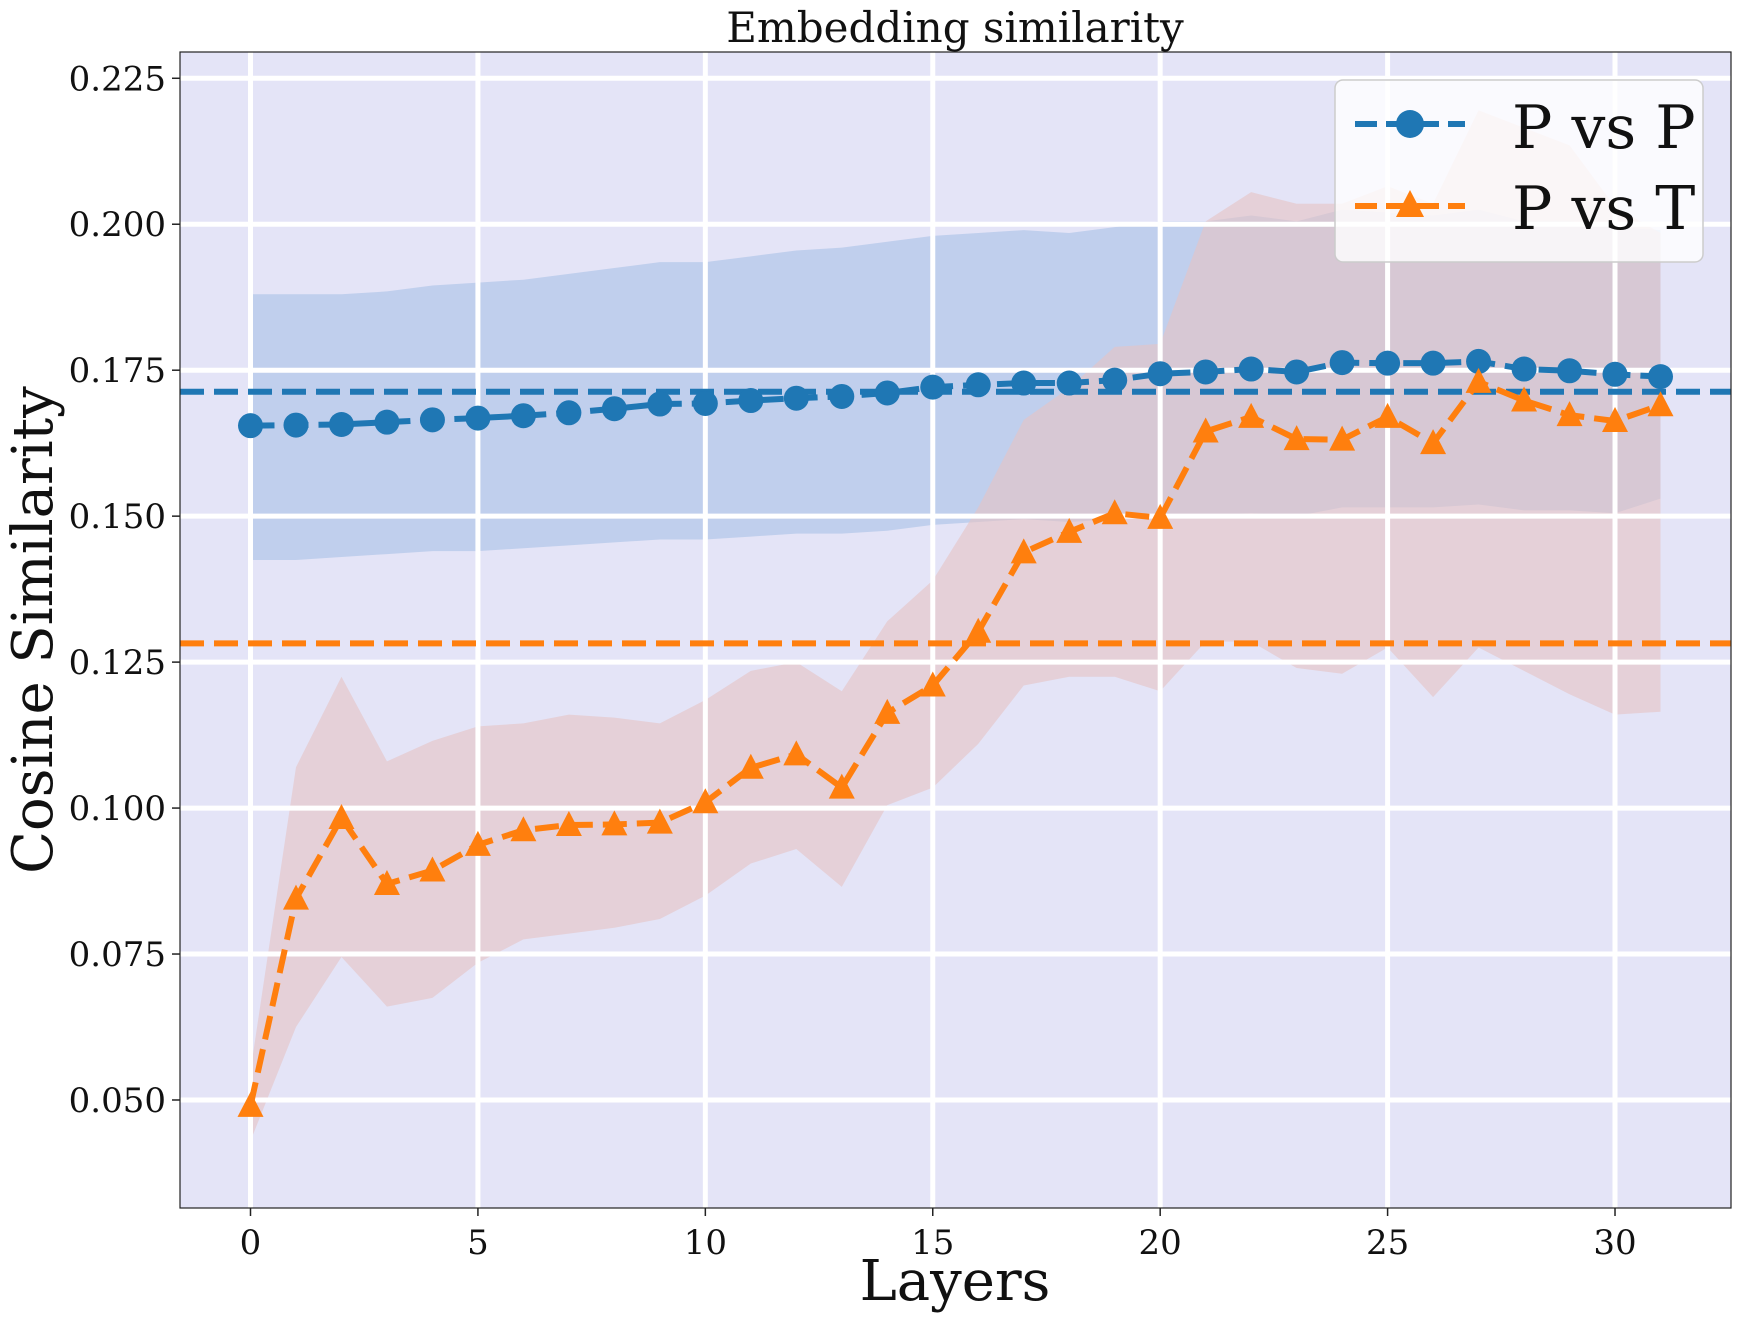  Describe the element at coordinates (117, 1101) in the screenshot. I see `y-tick-label: 0.050` at that location.